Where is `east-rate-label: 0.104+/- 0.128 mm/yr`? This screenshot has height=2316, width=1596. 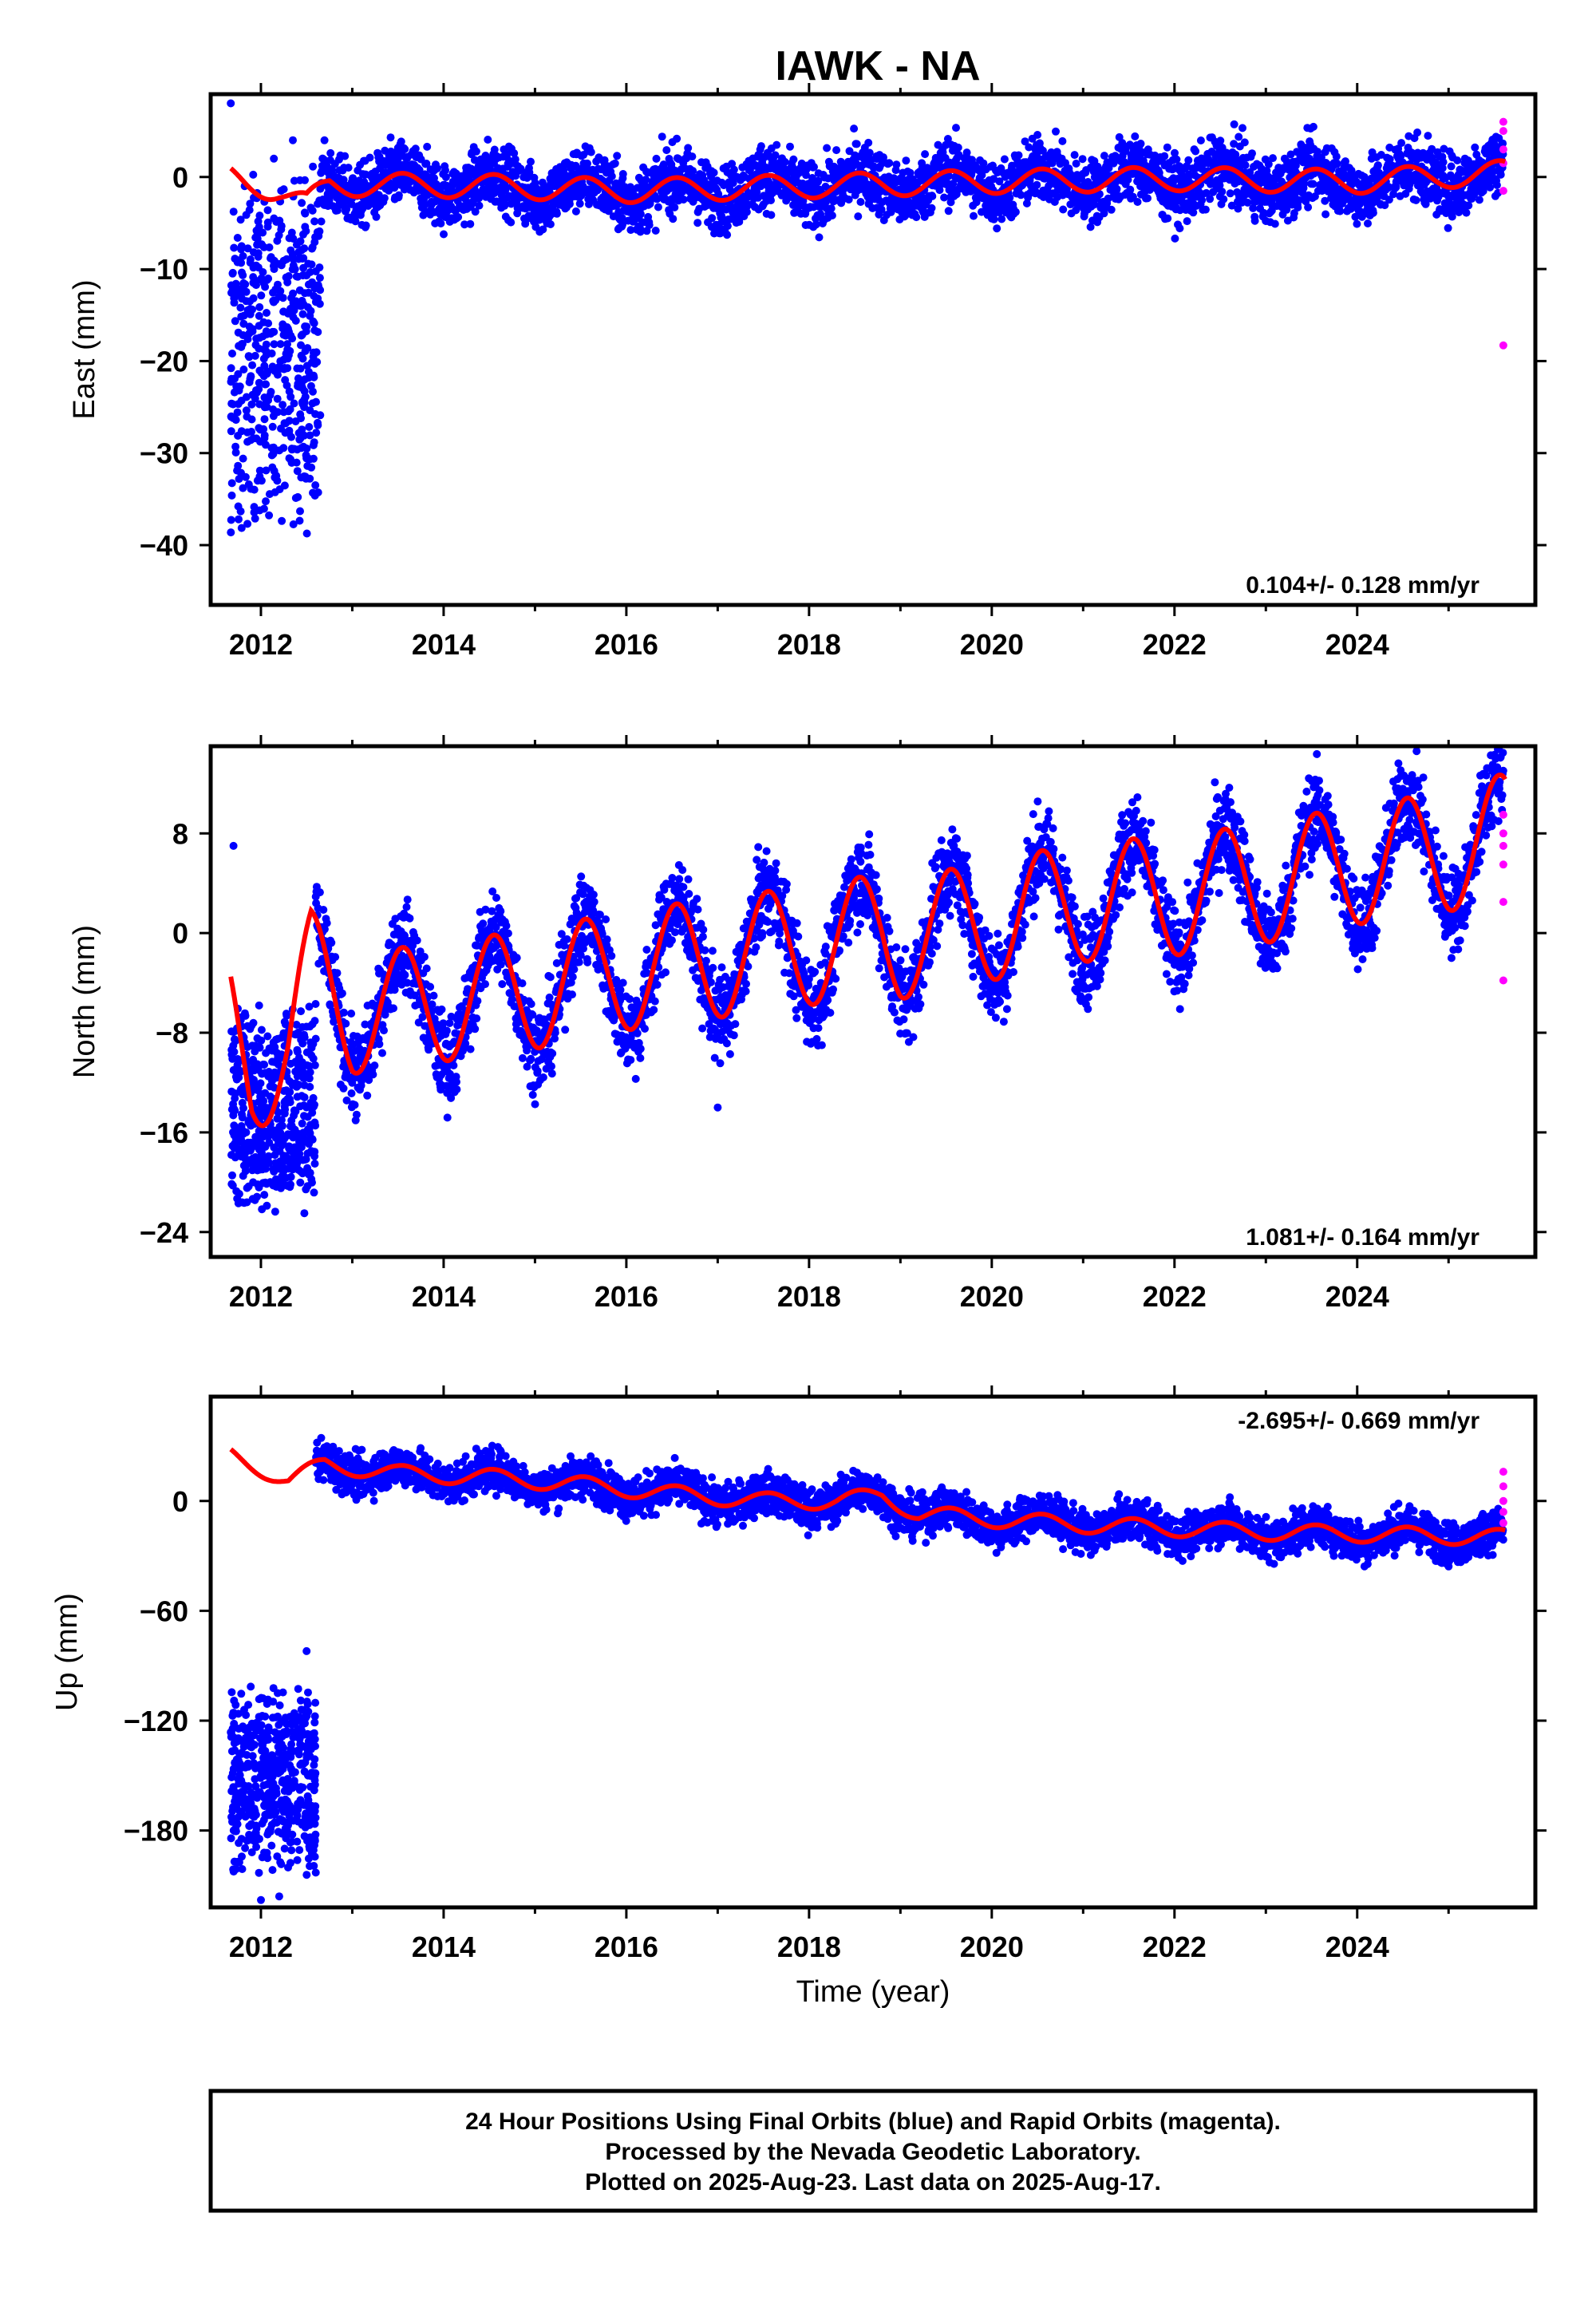
east-rate-label: 0.104+/- 0.128 mm/yr is located at coordinates (1362, 585).